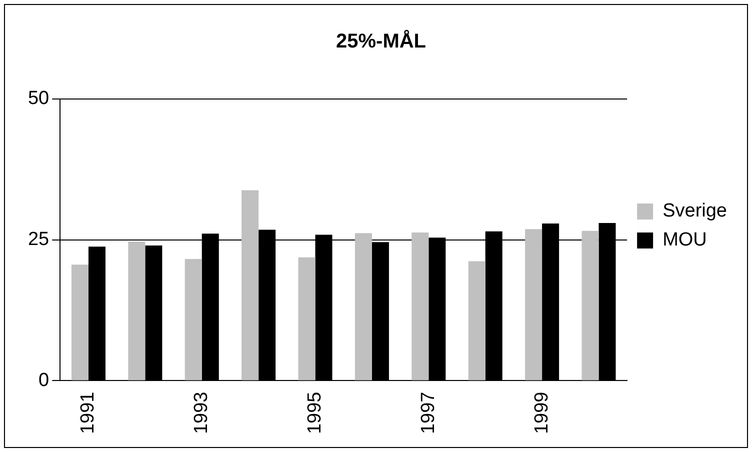  Describe the element at coordinates (39, 99) in the screenshot. I see `y-tick-label: 50` at that location.